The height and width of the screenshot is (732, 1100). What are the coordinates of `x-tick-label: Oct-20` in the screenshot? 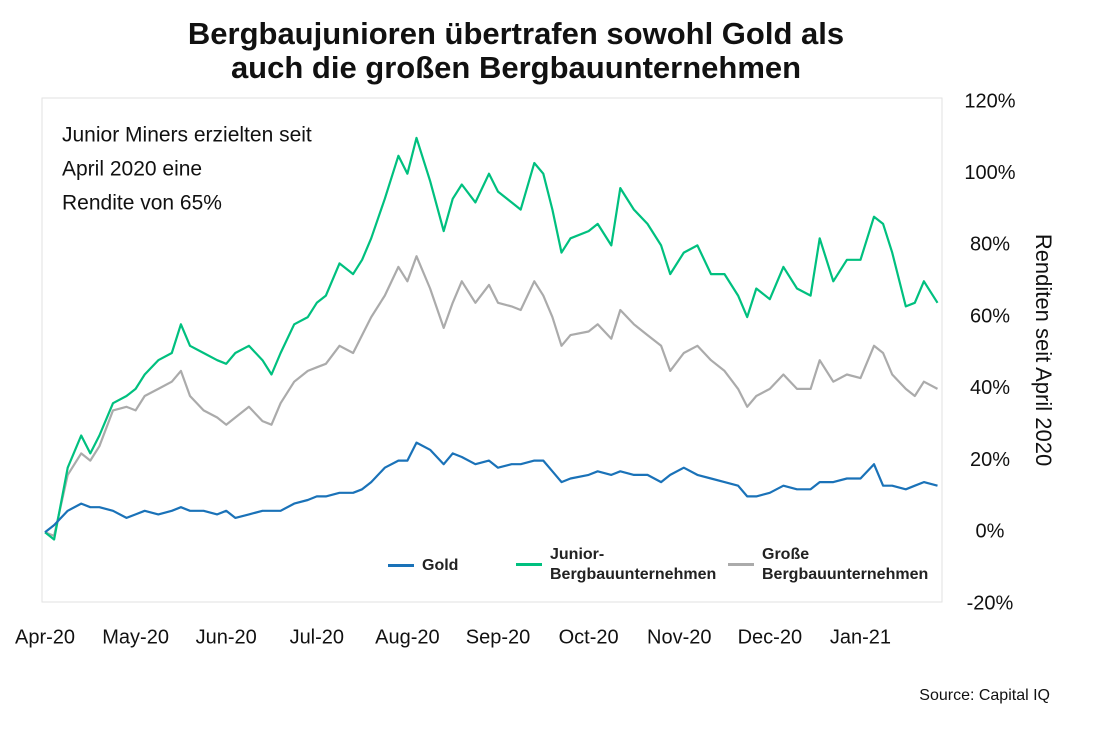 It's located at (589, 637).